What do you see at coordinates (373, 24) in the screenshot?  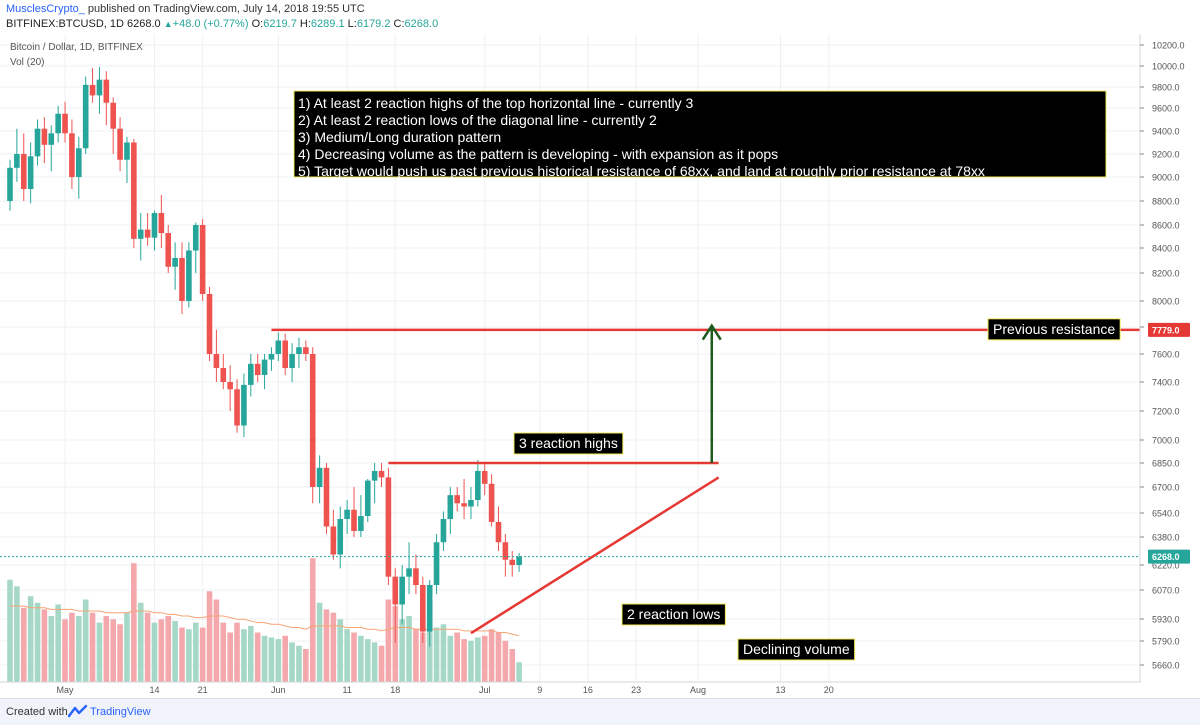 I see `low-value: 6179.2` at bounding box center [373, 24].